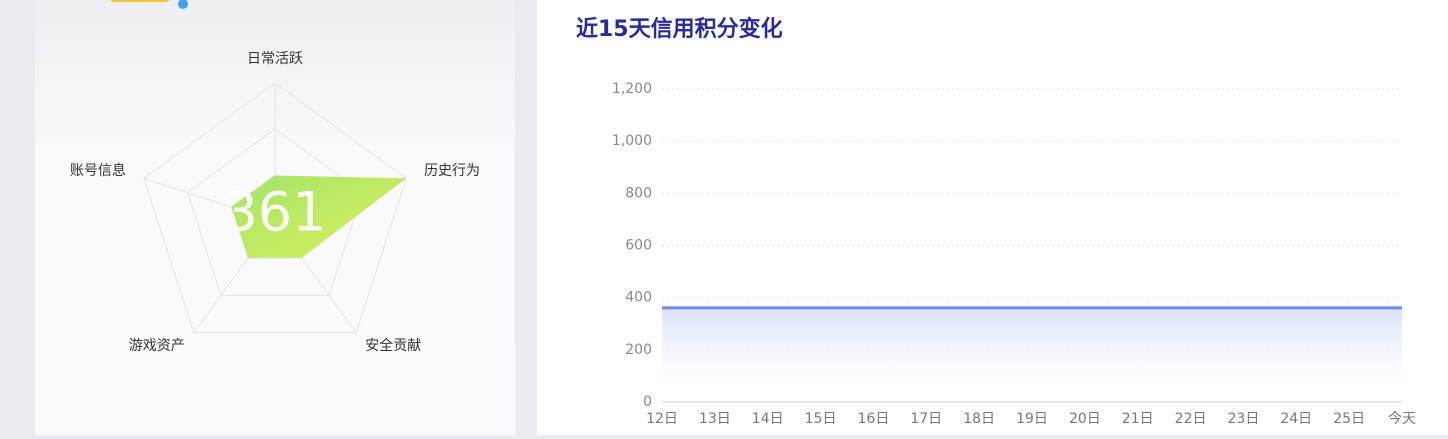 The width and height of the screenshot is (1448, 439). What do you see at coordinates (1032, 354) in the screenshot?
I see `line-area` at bounding box center [1032, 354].